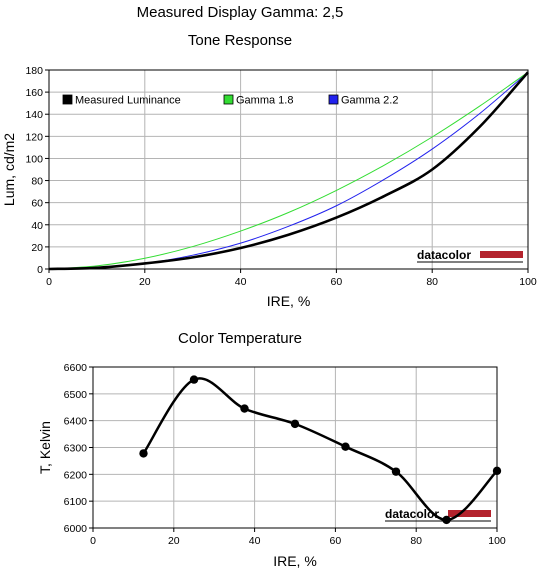 The image size is (546, 570). I want to click on tone-y-tick-label: 60, so click(37, 204).